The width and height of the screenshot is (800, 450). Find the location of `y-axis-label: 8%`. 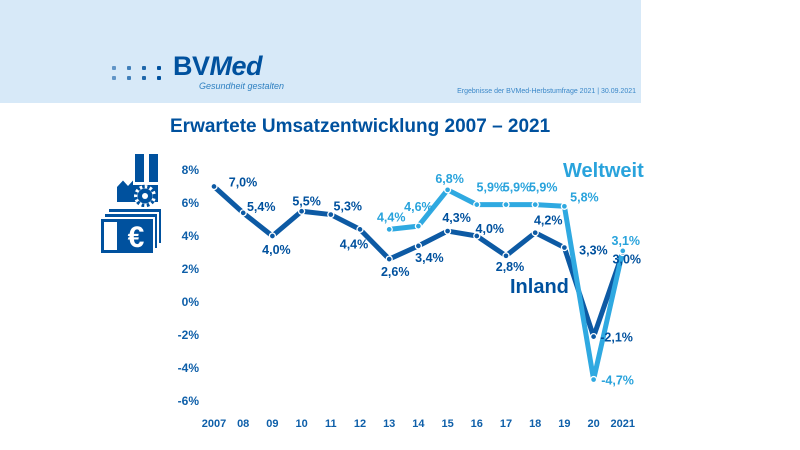

y-axis-label: 8% is located at coordinates (191, 170).